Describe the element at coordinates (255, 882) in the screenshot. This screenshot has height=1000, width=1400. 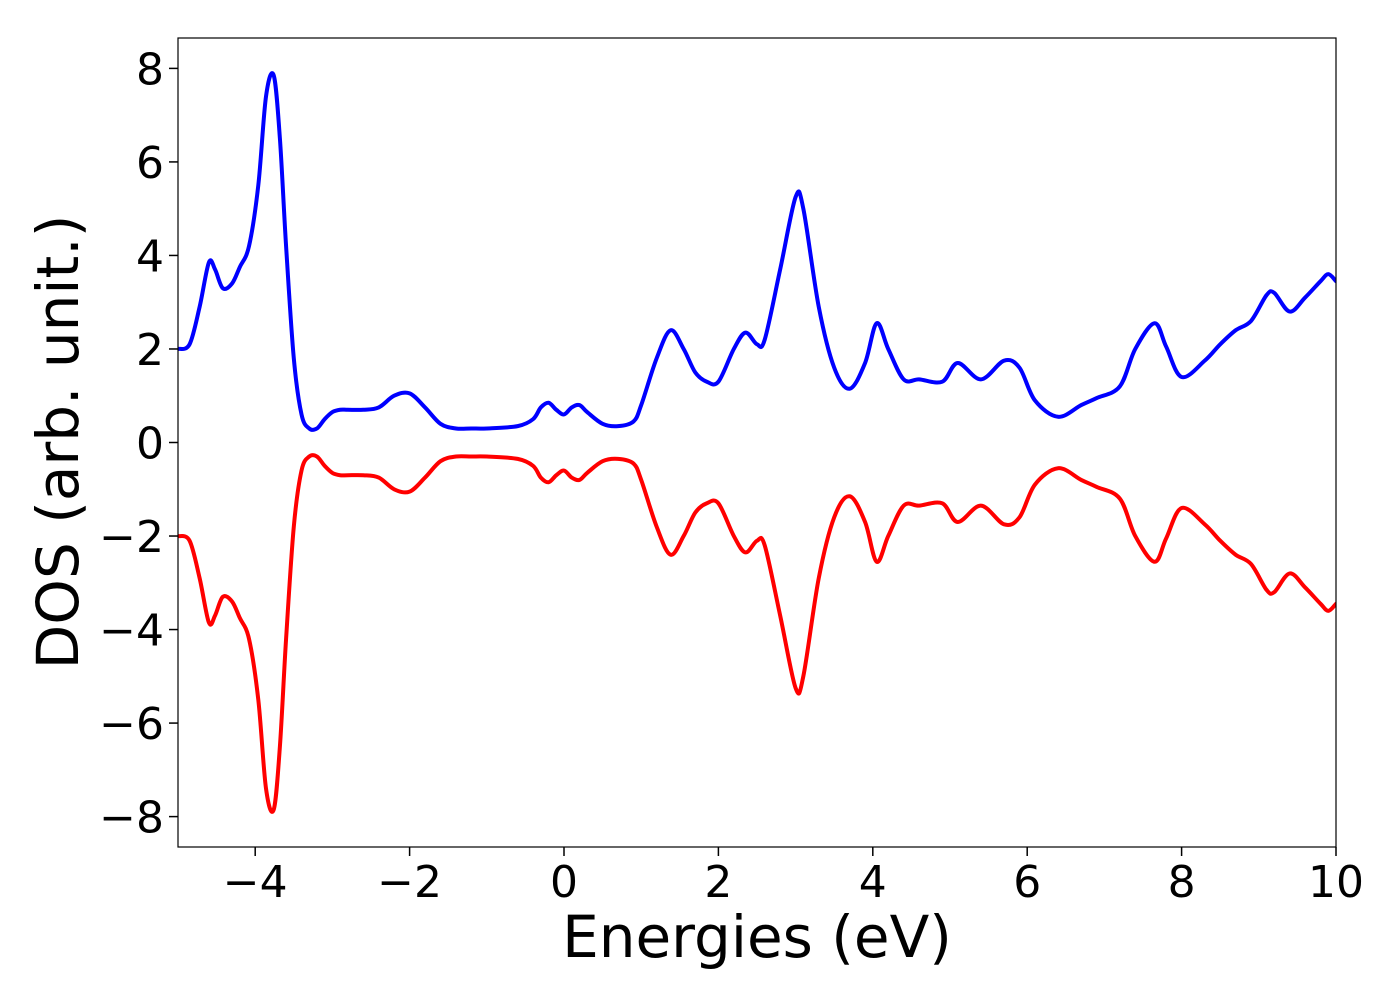
I see `x-tick-label: −4` at that location.